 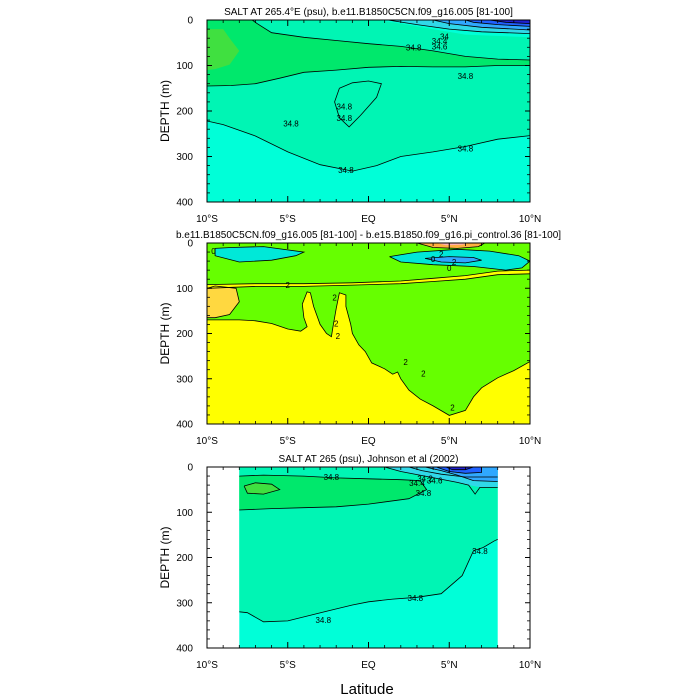 I want to click on region-pink-top, so click(x=452, y=244).